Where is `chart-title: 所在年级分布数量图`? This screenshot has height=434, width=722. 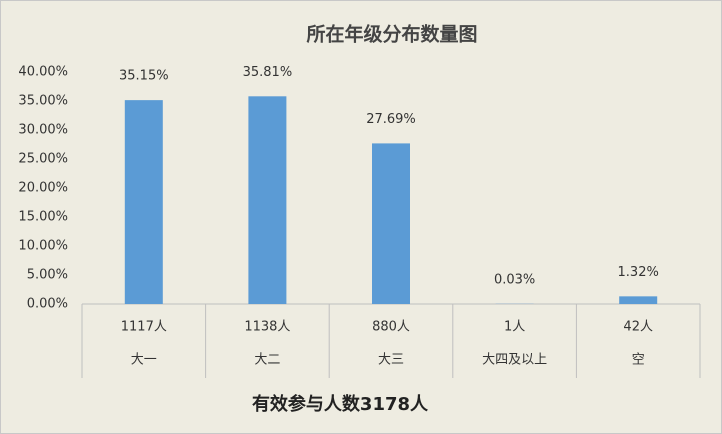
chart-title: 所在年级分布数量图 is located at coordinates (391, 34).